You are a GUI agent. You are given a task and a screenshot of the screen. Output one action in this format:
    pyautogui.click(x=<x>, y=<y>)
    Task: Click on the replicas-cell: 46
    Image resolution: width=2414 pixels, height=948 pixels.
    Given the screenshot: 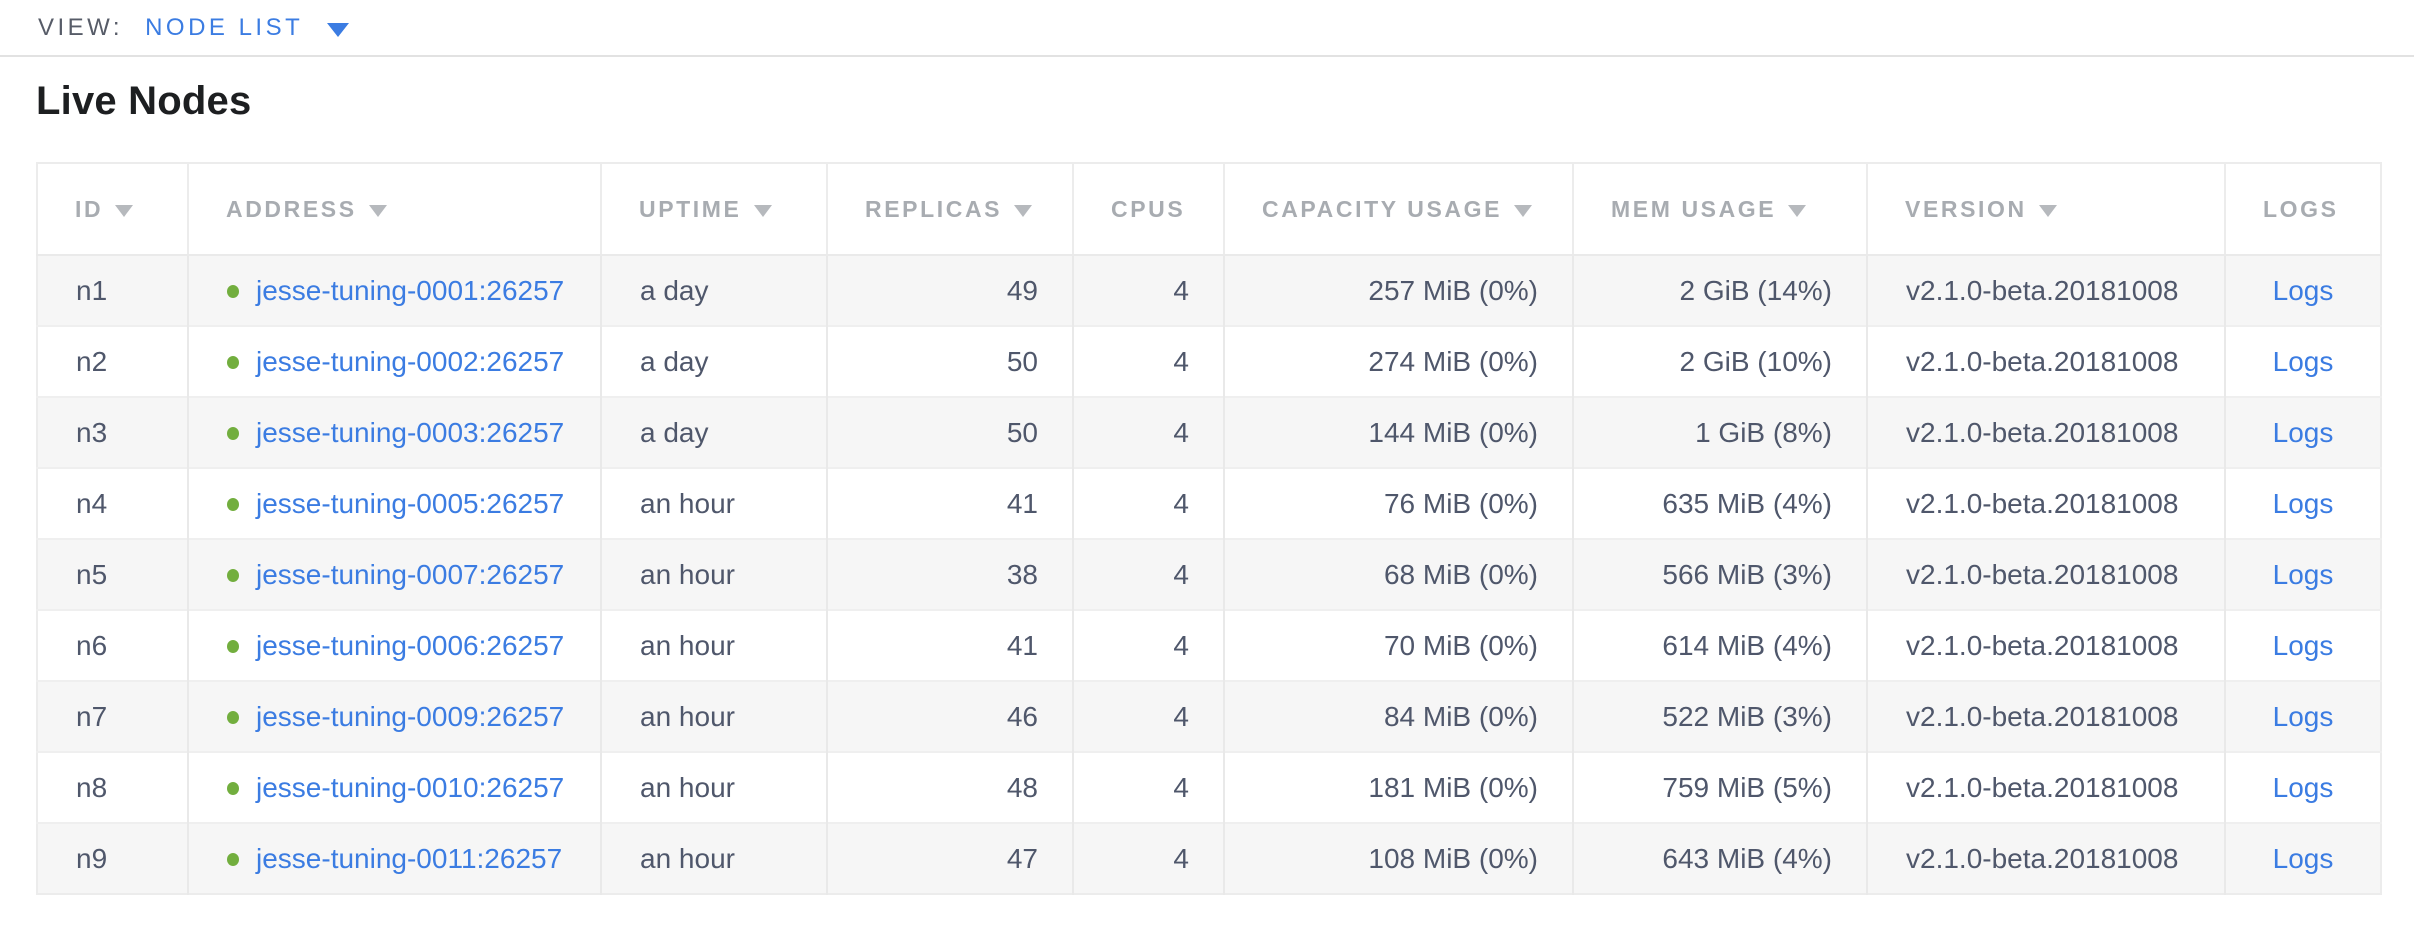 What is the action you would take?
    pyautogui.click(x=949, y=716)
    